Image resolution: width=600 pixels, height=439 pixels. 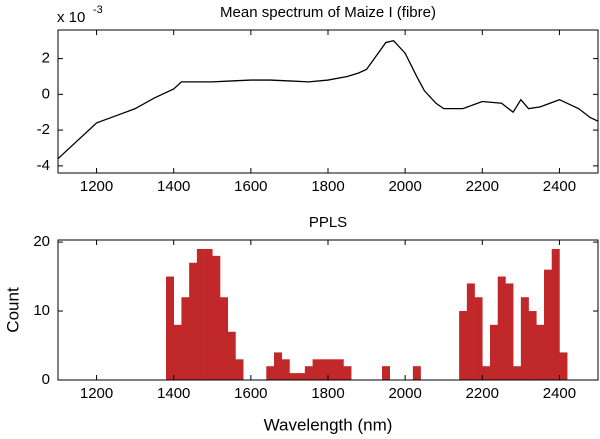 I want to click on y-tick-label: 20, so click(x=41, y=241).